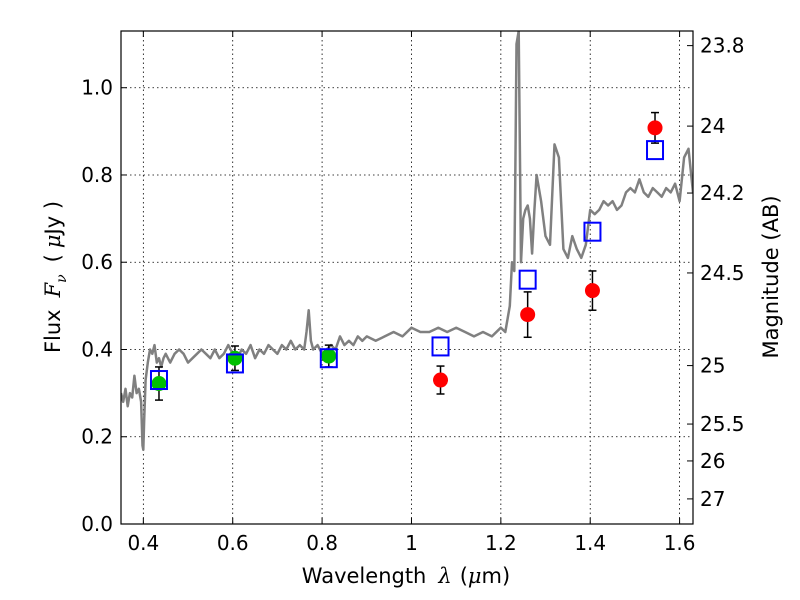 Image resolution: width=800 pixels, height=600 pixels. What do you see at coordinates (722, 424) in the screenshot?
I see `y2-tick-label: 25.5` at bounding box center [722, 424].